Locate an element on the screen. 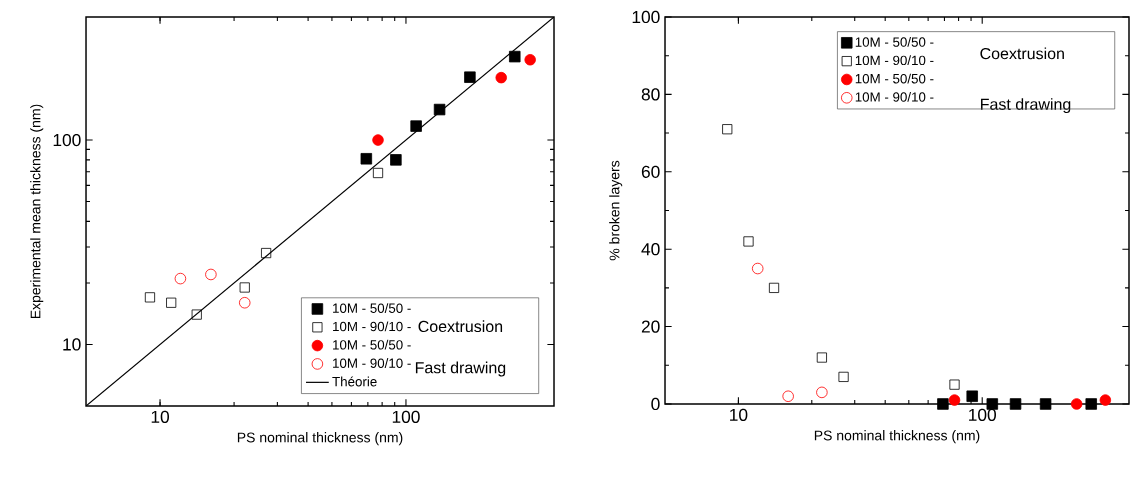 The width and height of the screenshot is (1137, 481). y-tick-label: 20 is located at coordinates (650, 326).